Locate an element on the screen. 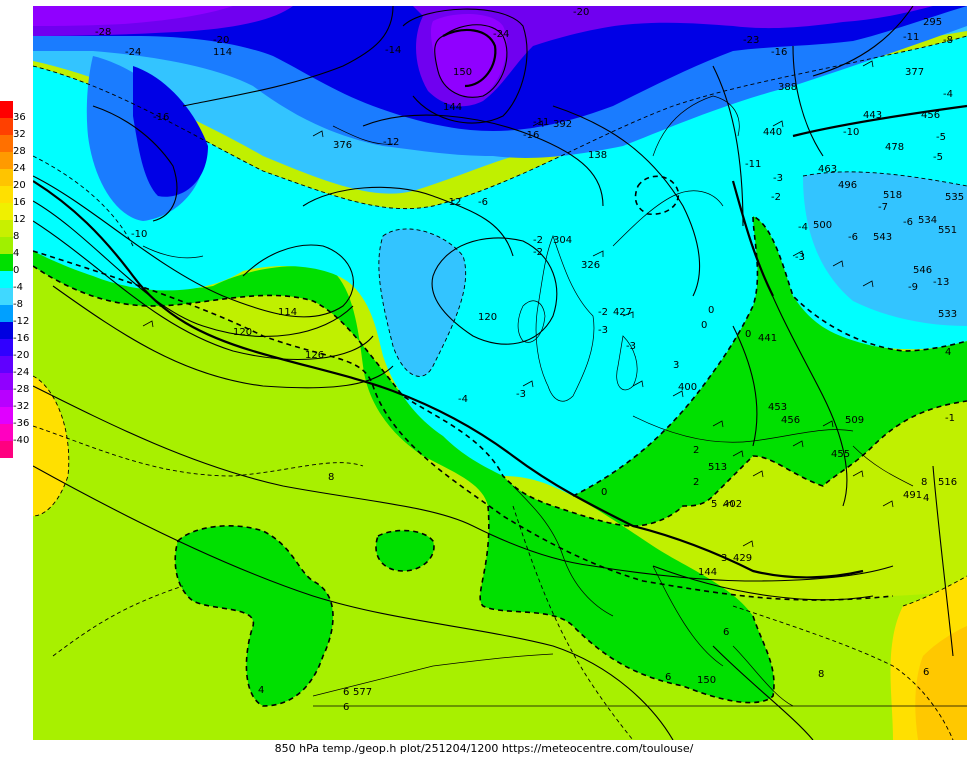 The image size is (968, 757). geopotential-label: 496 is located at coordinates (847, 185).